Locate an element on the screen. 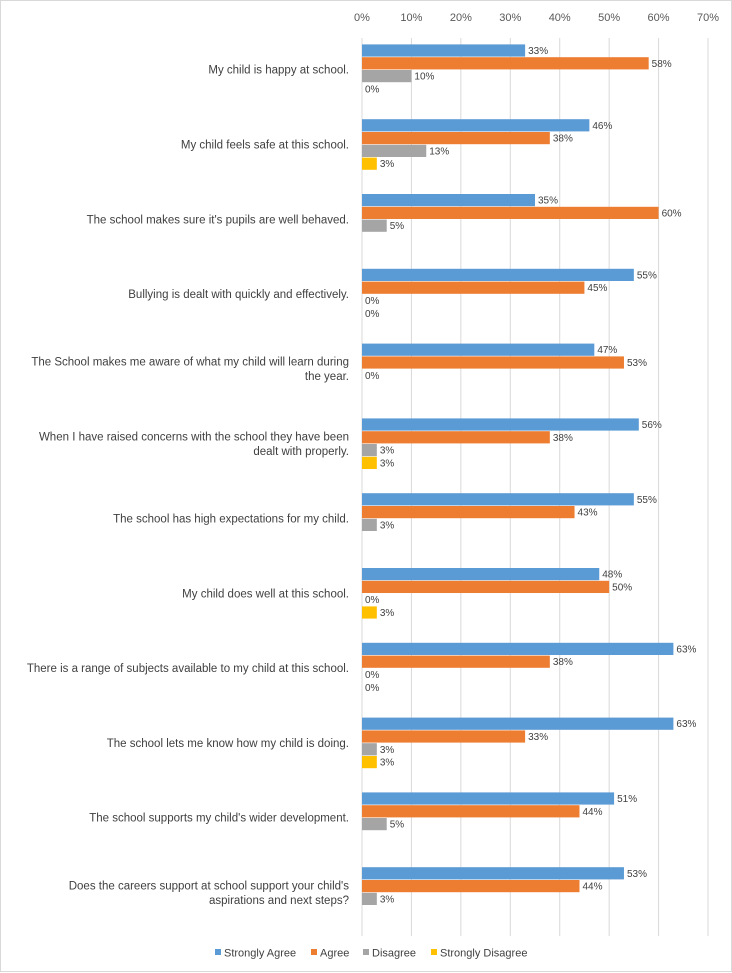  data-label: 35% is located at coordinates (548, 201).